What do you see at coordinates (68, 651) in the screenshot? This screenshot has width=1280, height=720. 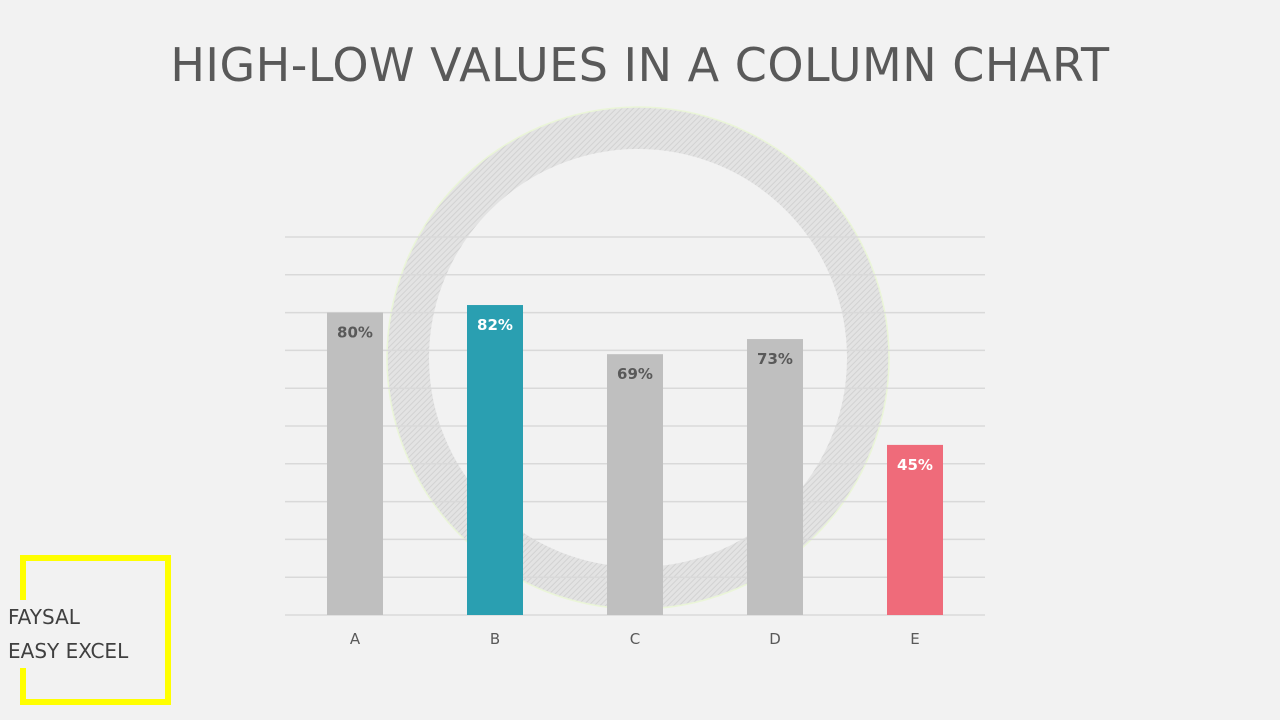 I see `brand-name-line2: EASY EXCEL` at bounding box center [68, 651].